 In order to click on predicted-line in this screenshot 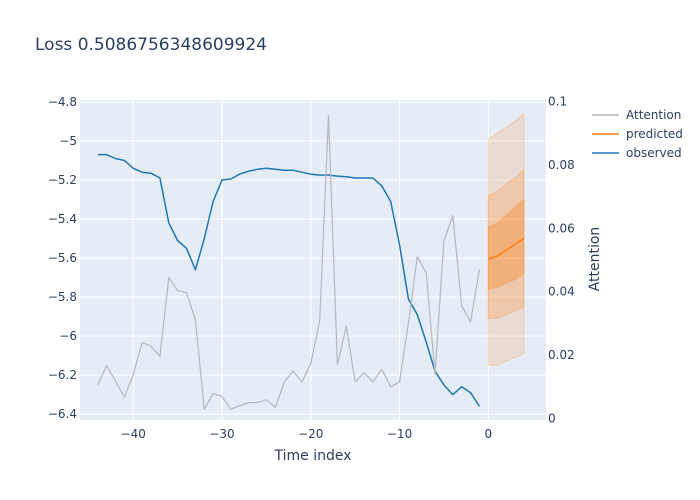, I will do `click(506, 248)`.